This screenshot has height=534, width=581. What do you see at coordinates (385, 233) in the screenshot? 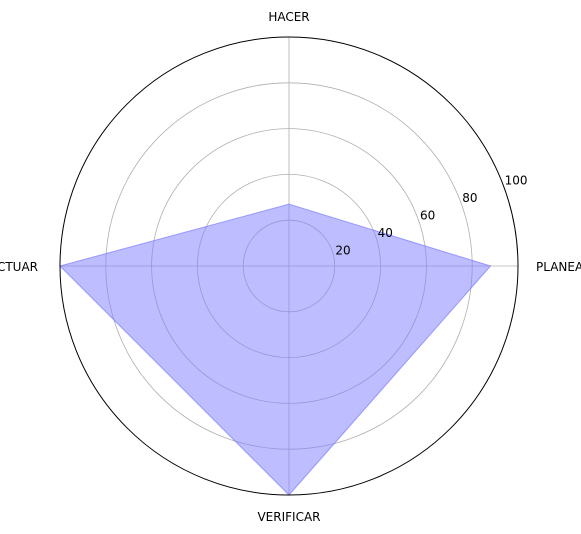
I see `radial-tick-40: 40` at bounding box center [385, 233].